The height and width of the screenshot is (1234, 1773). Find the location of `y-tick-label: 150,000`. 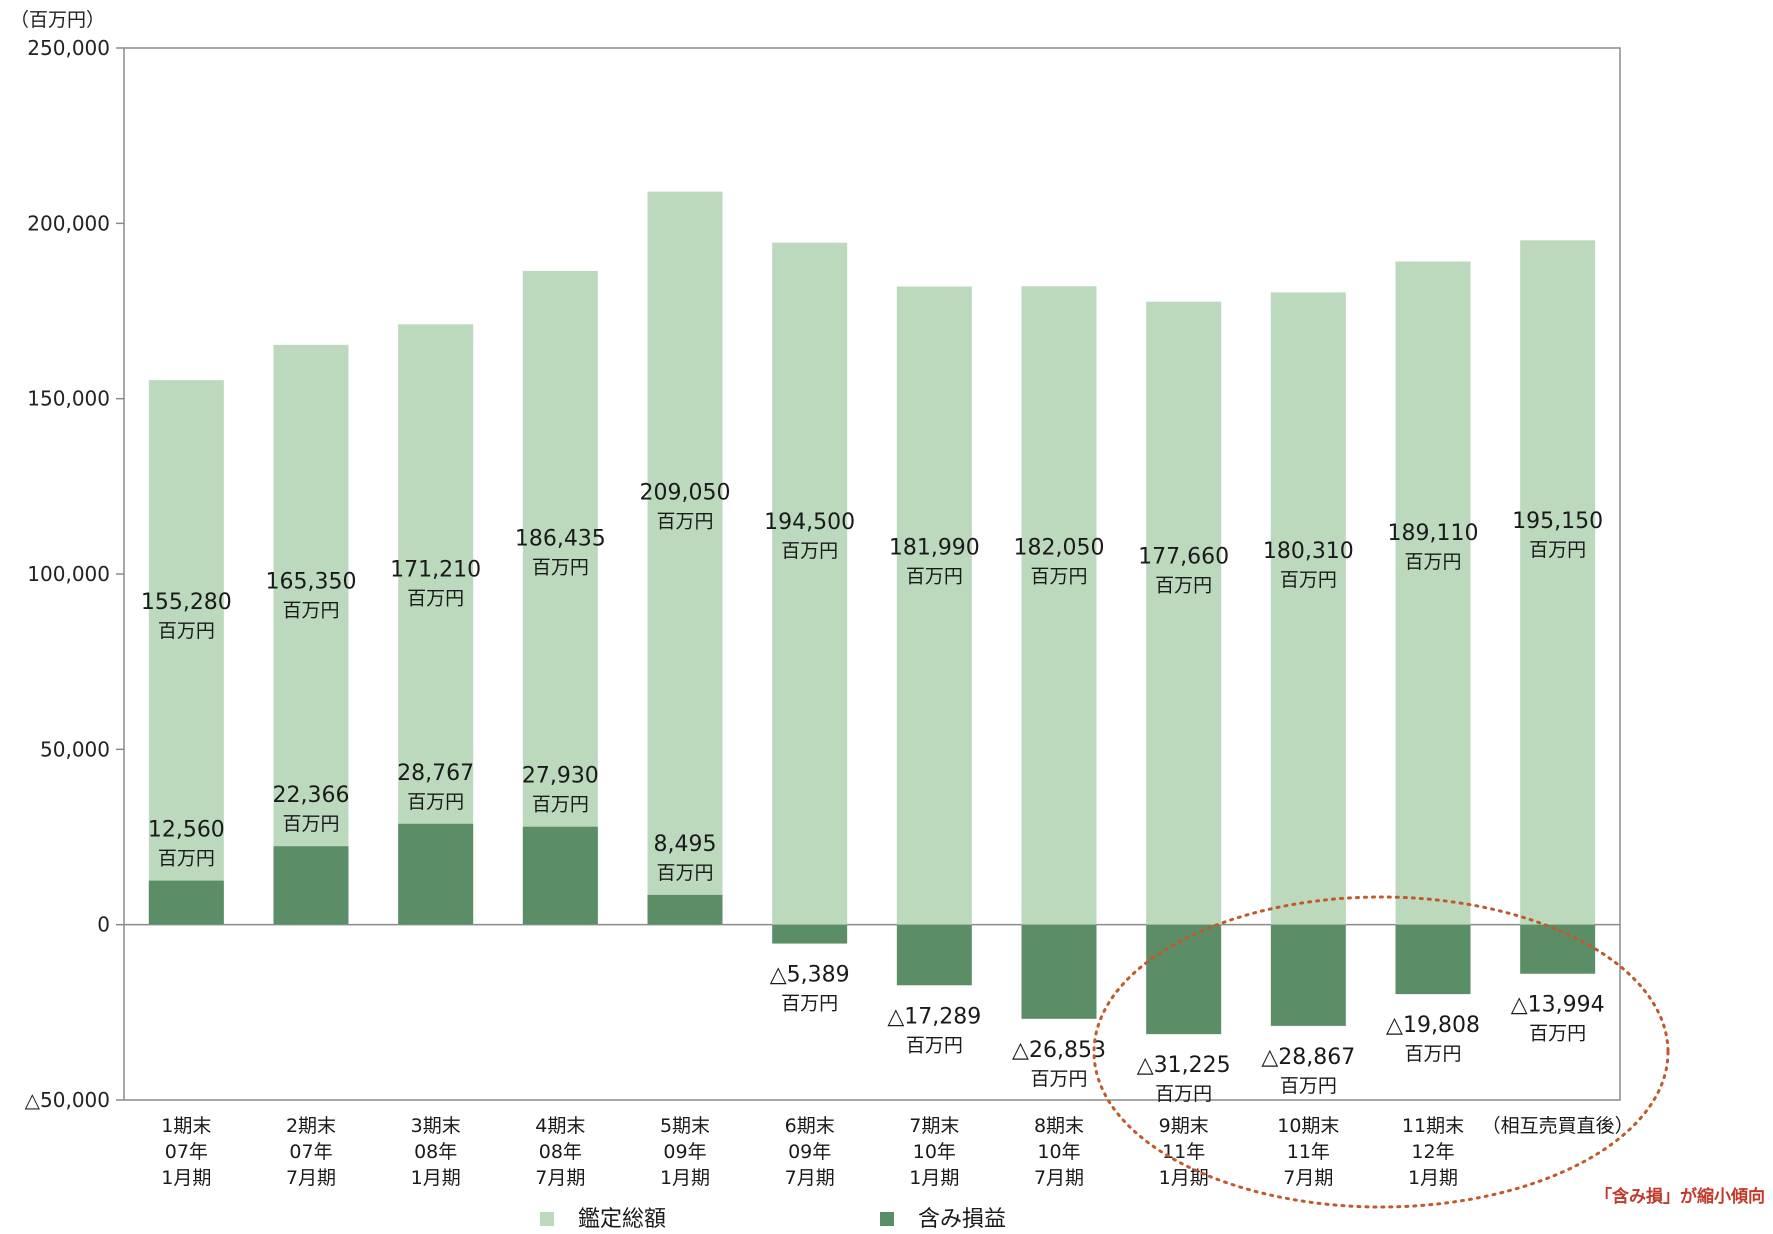

y-tick-label: 150,000 is located at coordinates (68, 399).